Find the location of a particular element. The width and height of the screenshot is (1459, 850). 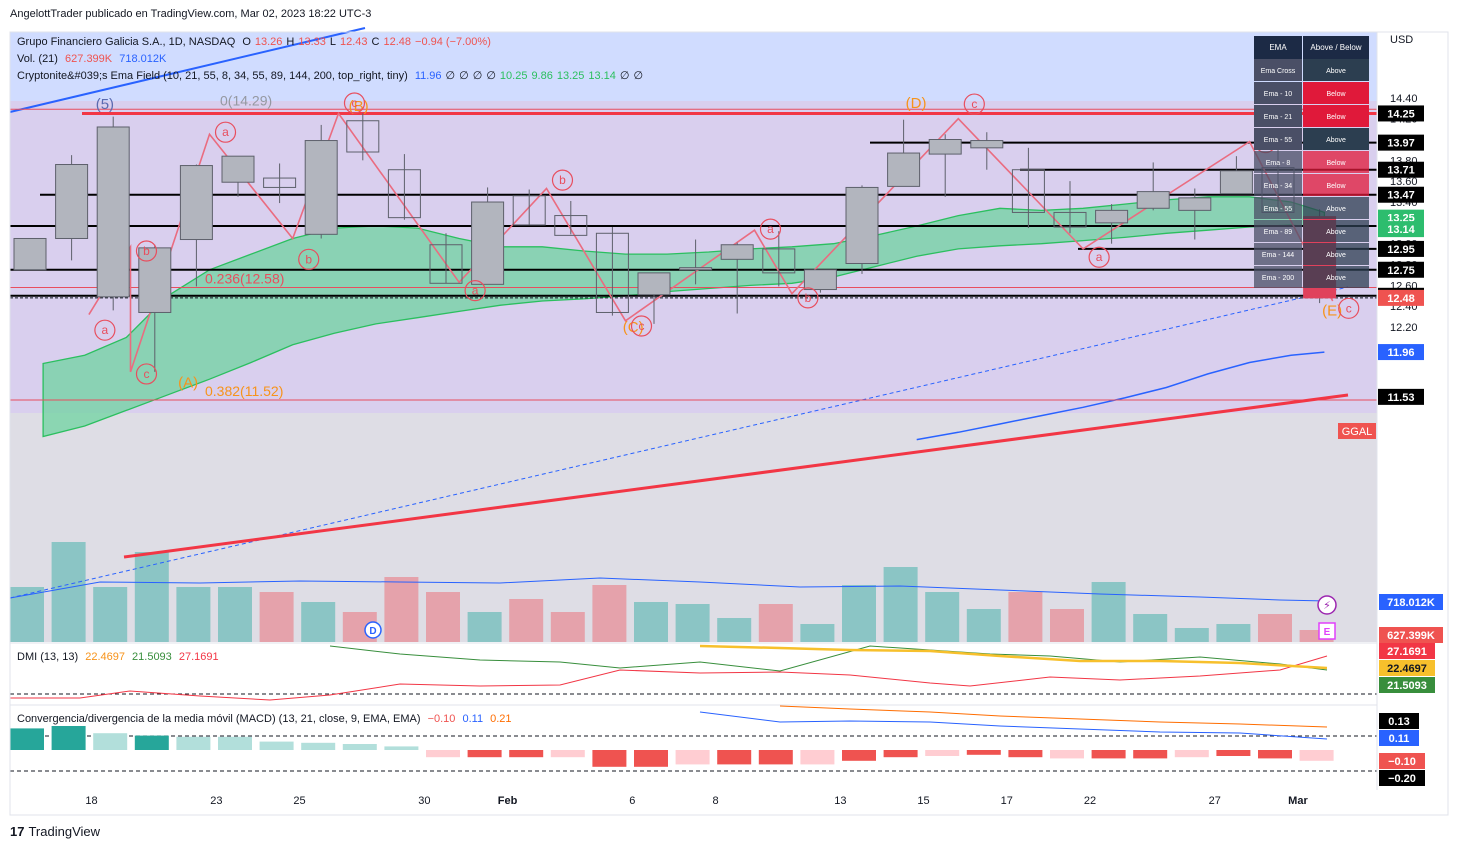

ema-table-header-text: EMA is located at coordinates (1278, 47).